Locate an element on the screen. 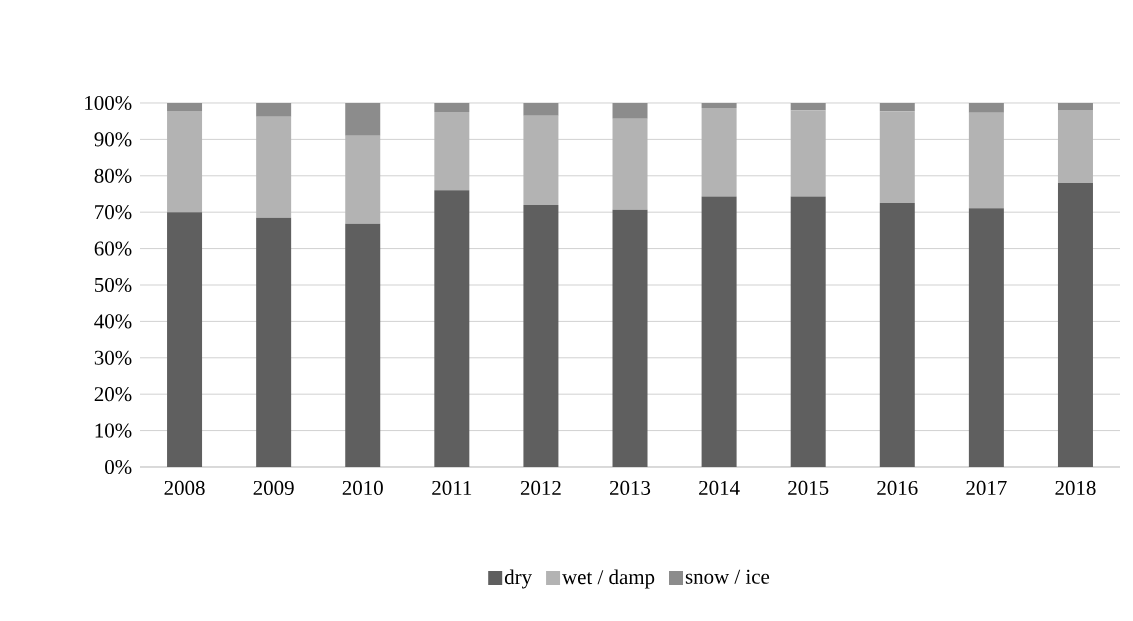 This screenshot has width=1133, height=621. legend-label: dry is located at coordinates (518, 579).